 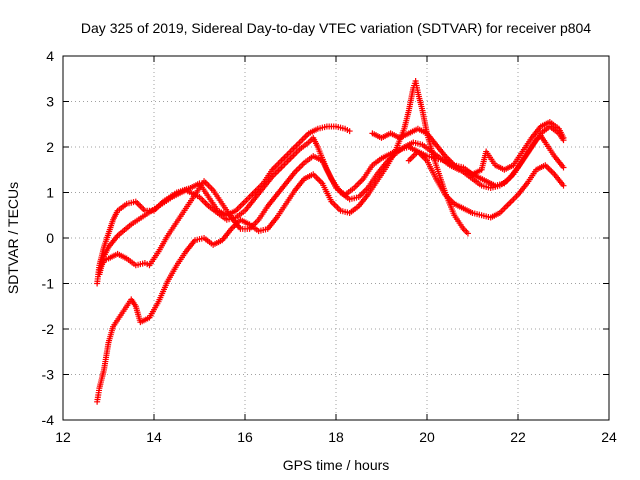 I want to click on y-tick-label: -4, so click(x=48, y=420).